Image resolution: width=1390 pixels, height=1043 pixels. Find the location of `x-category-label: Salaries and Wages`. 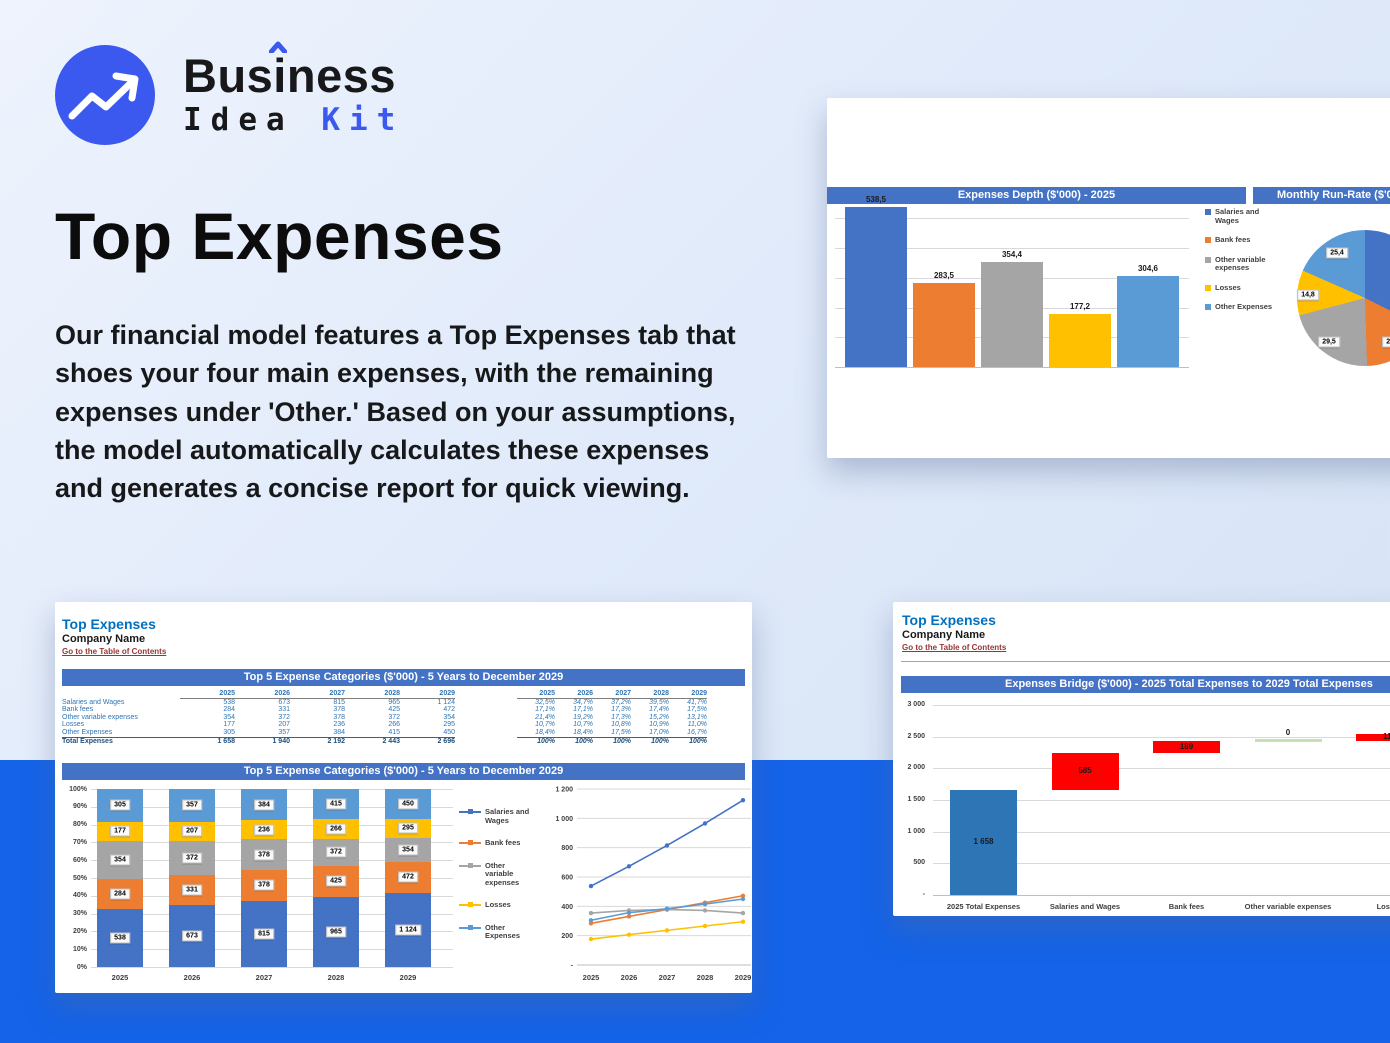

x-category-label: Salaries and Wages is located at coordinates (1085, 906).